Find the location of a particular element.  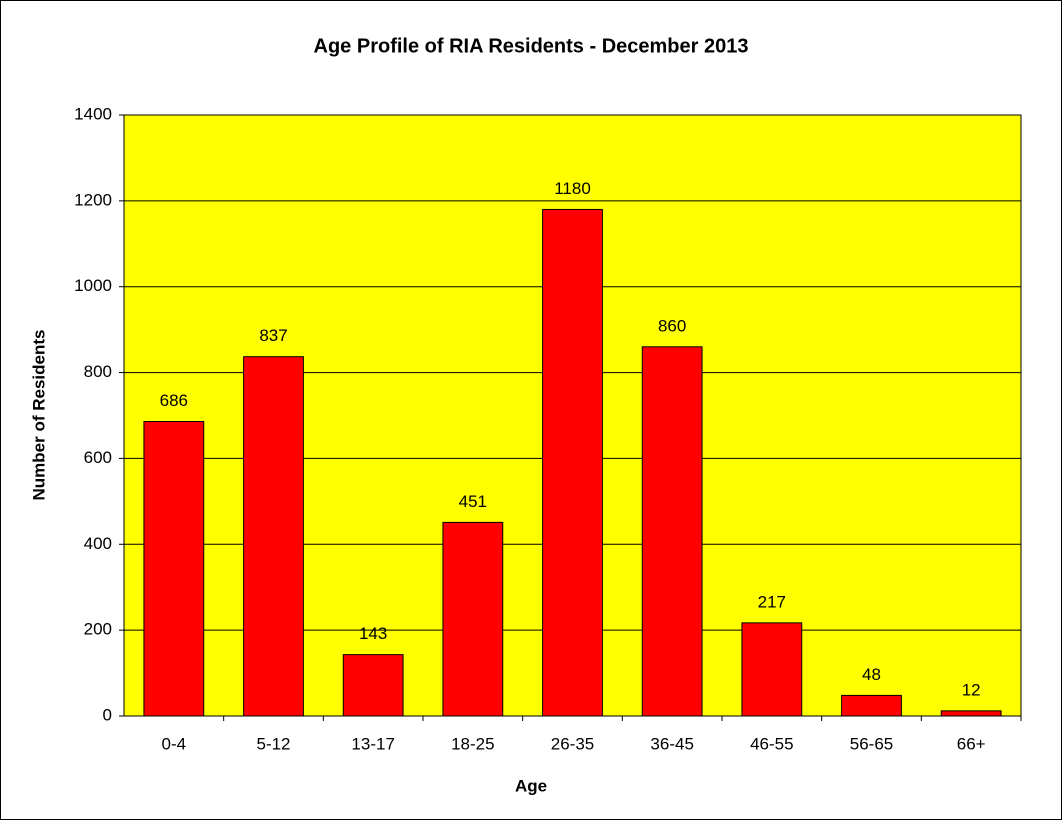

y-axis-label: Number of Residents is located at coordinates (38, 415).